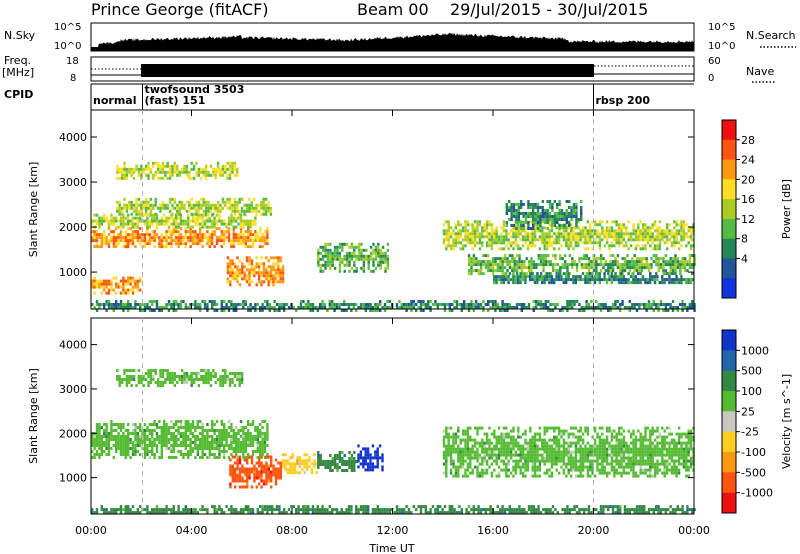 The width and height of the screenshot is (800, 554). What do you see at coordinates (175, 100) in the screenshot?
I see `cpid-segment-sublabel: (fast) 151` at bounding box center [175, 100].